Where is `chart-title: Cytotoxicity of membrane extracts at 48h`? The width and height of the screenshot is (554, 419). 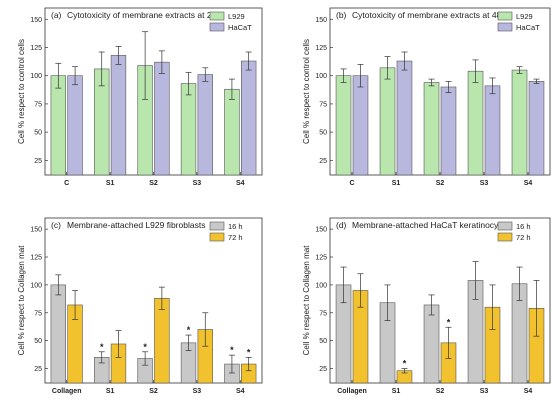 chart-title: Cytotoxicity of membrane extracts at 48h is located at coordinates (429, 15).